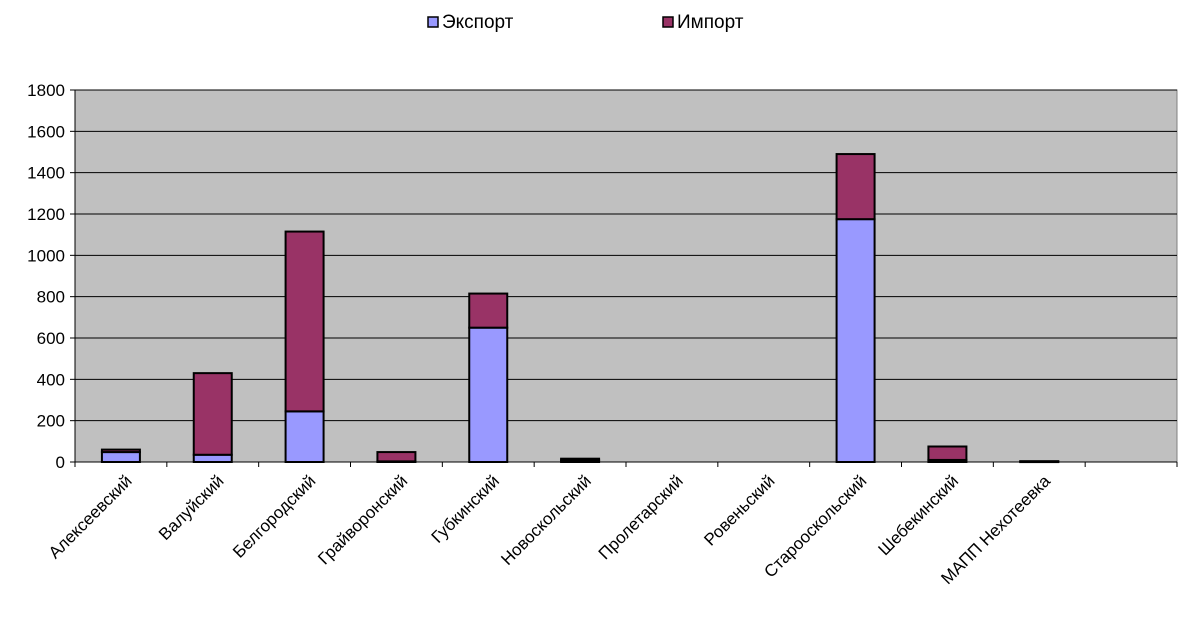  Describe the element at coordinates (815, 526) in the screenshot. I see `x-tick-label: Старооскольский` at that location.